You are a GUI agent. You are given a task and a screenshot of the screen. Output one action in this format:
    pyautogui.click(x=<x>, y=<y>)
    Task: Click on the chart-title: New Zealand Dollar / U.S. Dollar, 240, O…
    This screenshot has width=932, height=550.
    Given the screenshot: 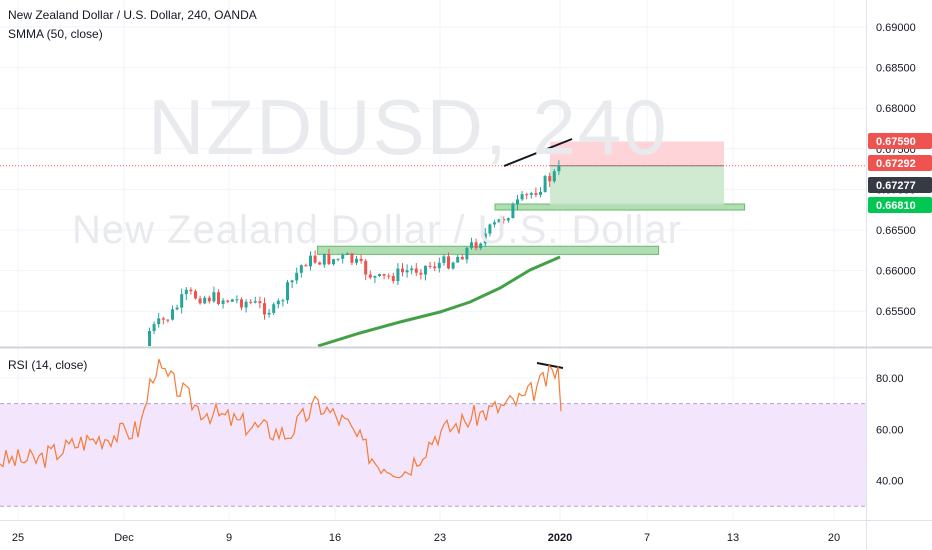 What is the action you would take?
    pyautogui.click(x=132, y=15)
    